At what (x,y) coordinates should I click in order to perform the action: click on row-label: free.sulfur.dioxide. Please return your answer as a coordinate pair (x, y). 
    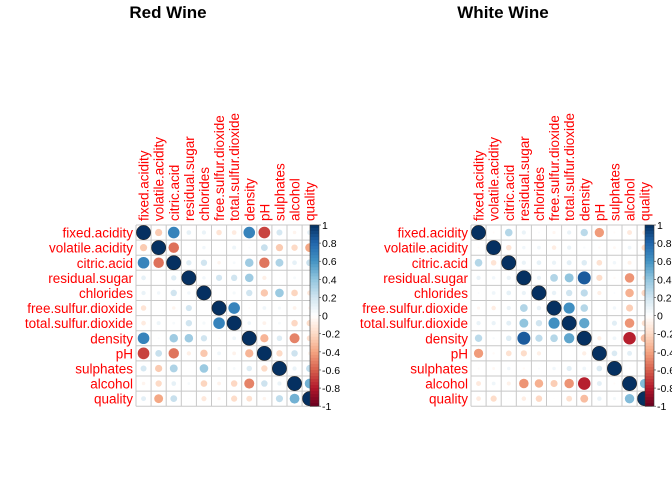
    Looking at the image, I should click on (80, 308).